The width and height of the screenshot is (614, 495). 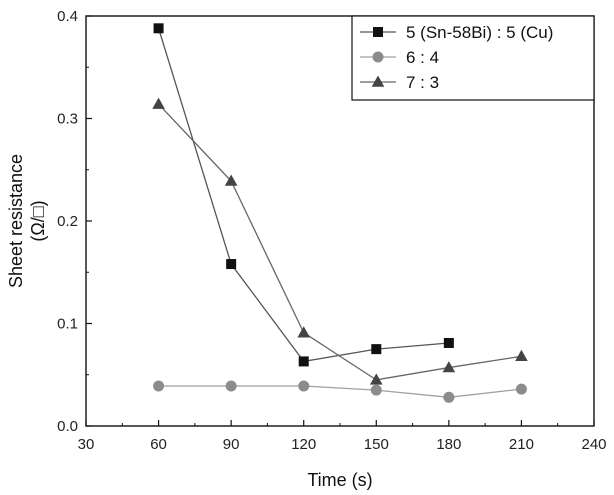 I want to click on y-tick-label: 0.4, so click(x=67, y=16).